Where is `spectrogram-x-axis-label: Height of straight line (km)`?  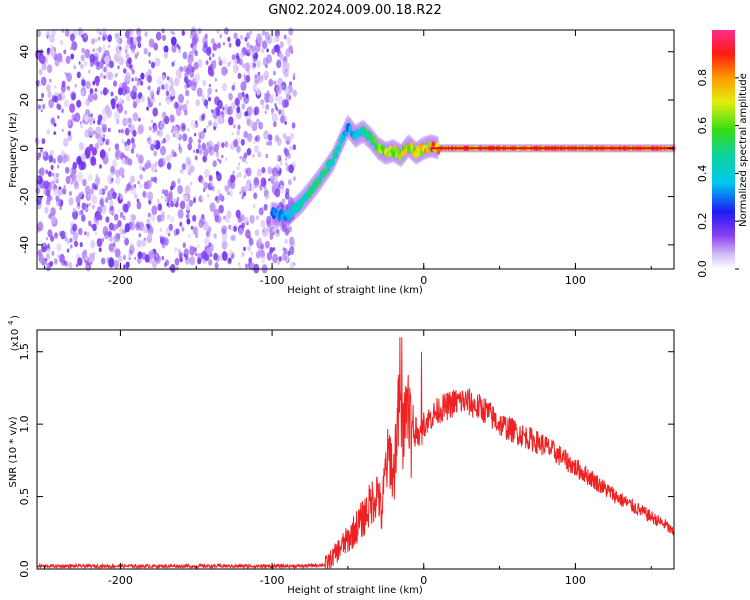
spectrogram-x-axis-label: Height of straight line (km) is located at coordinates (355, 290).